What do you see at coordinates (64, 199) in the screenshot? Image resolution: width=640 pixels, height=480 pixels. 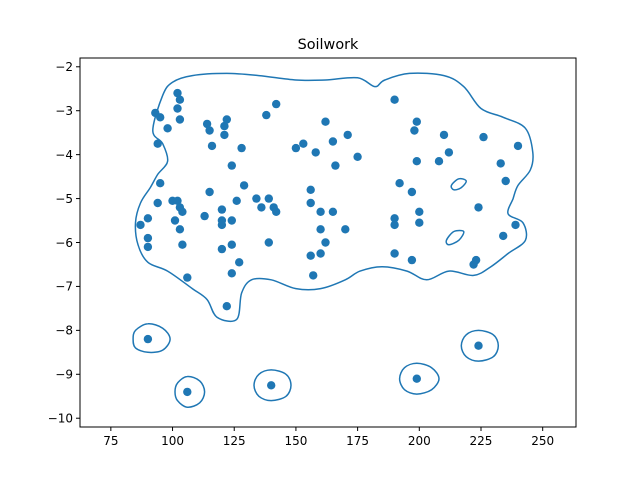 I see `y-tick-label: −5` at bounding box center [64, 199].